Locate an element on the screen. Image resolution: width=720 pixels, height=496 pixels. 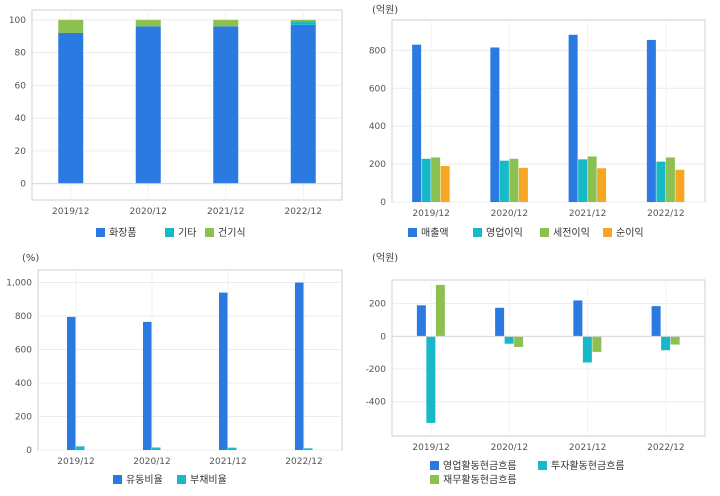
legend-item: 투자활동현금흐름 is located at coordinates (588, 465).